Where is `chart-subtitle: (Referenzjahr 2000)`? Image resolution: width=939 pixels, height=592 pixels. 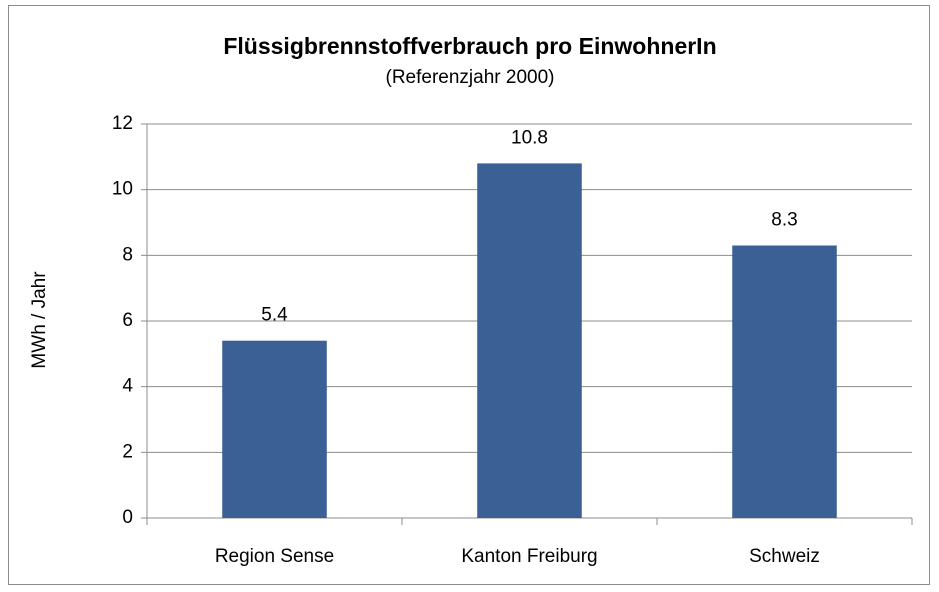
chart-subtitle: (Referenzjahr 2000) is located at coordinates (470, 77).